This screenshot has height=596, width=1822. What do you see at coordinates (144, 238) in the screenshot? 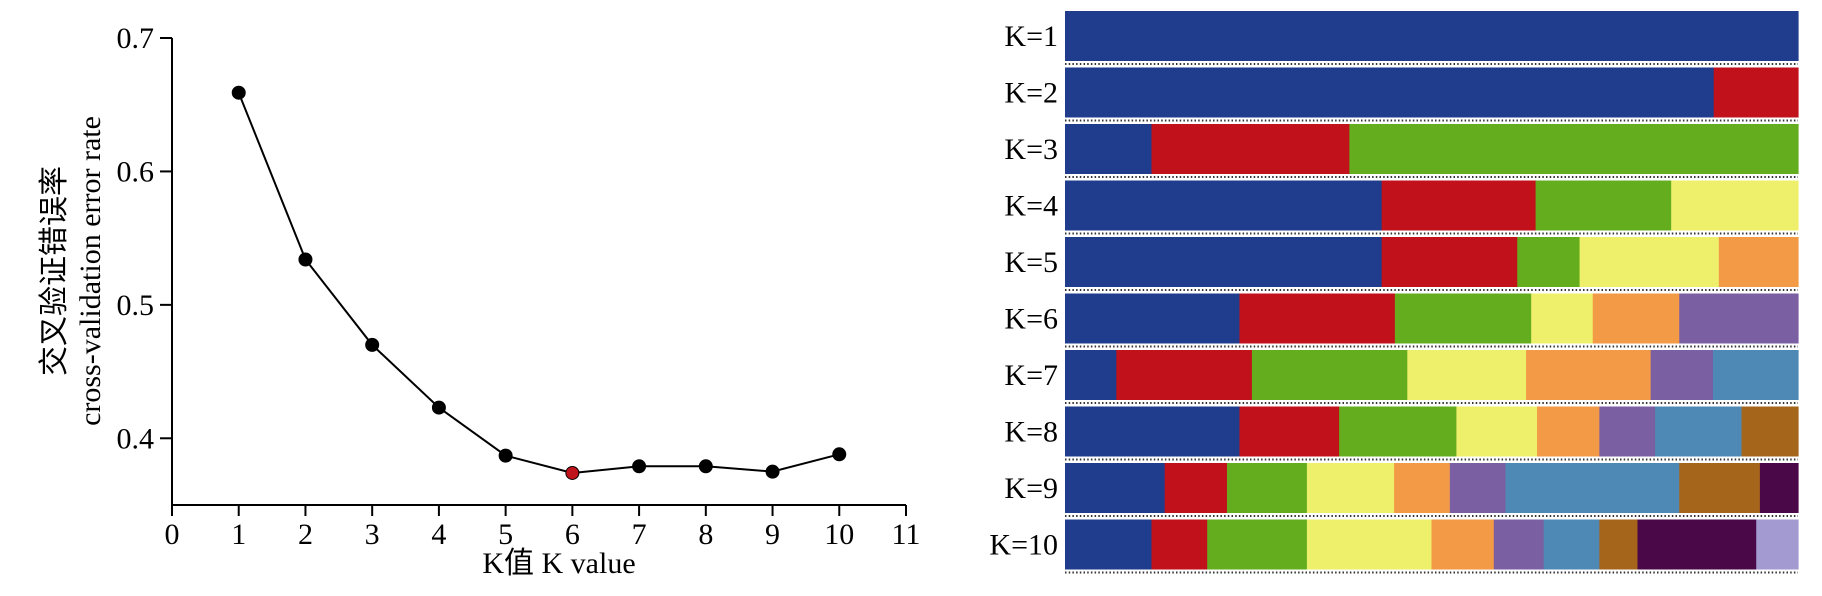
I see `y-ticks: 0.4 0.5 0.6 0.7` at bounding box center [144, 238].